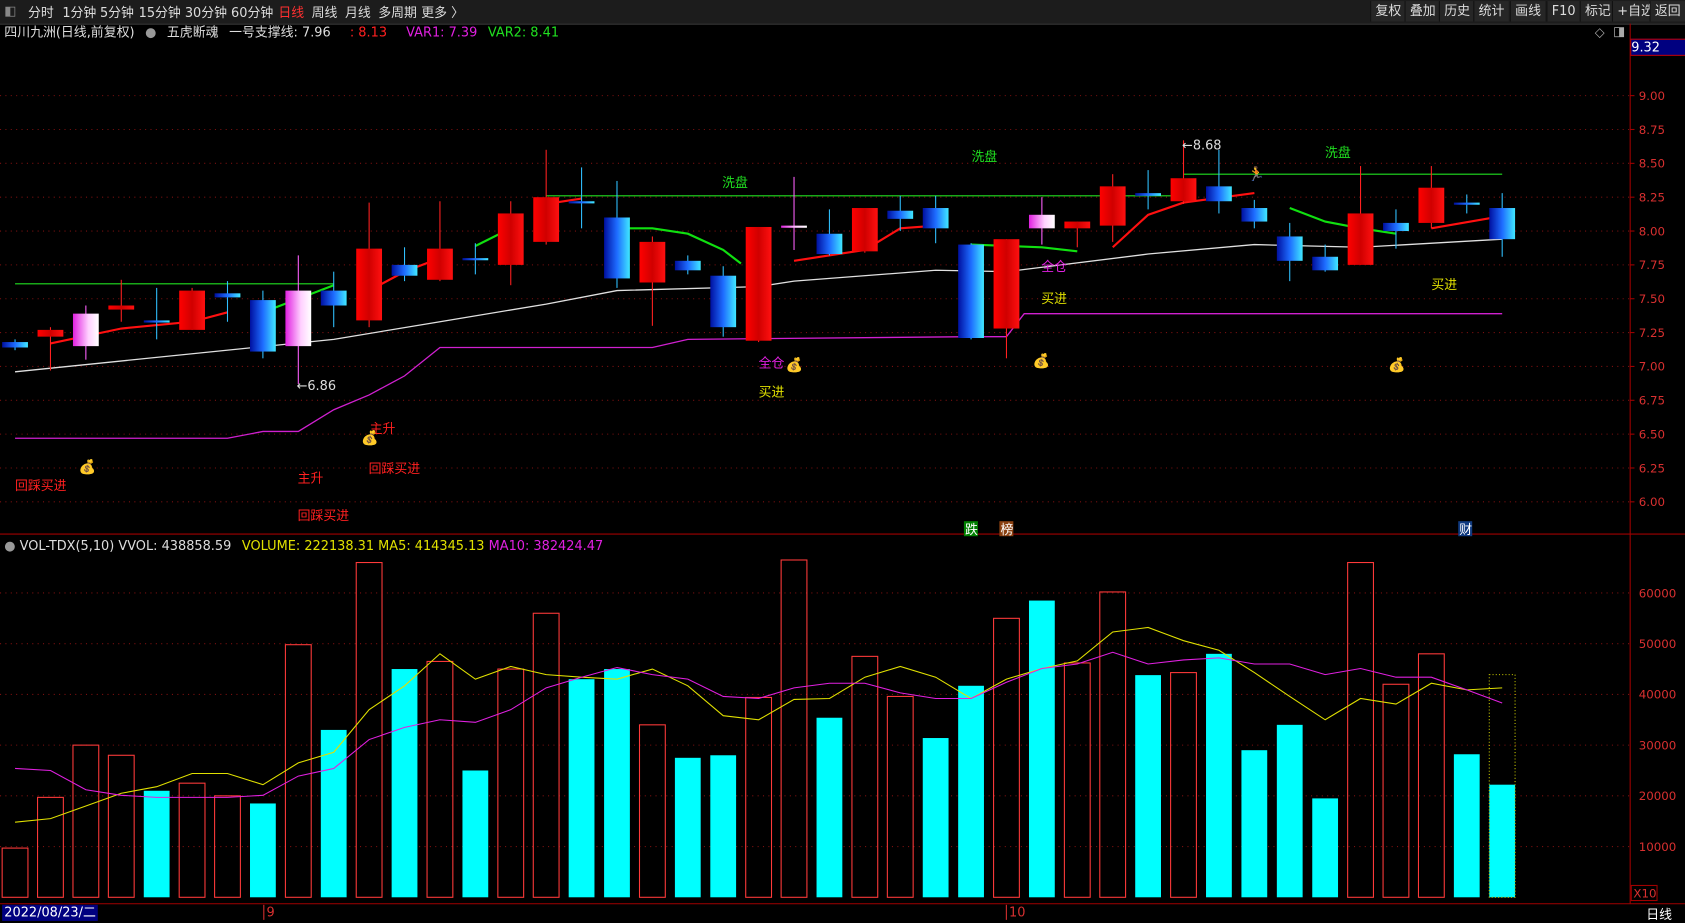  What do you see at coordinates (1652, 367) in the screenshot?
I see `price-tick-label: 7.00` at bounding box center [1652, 367].